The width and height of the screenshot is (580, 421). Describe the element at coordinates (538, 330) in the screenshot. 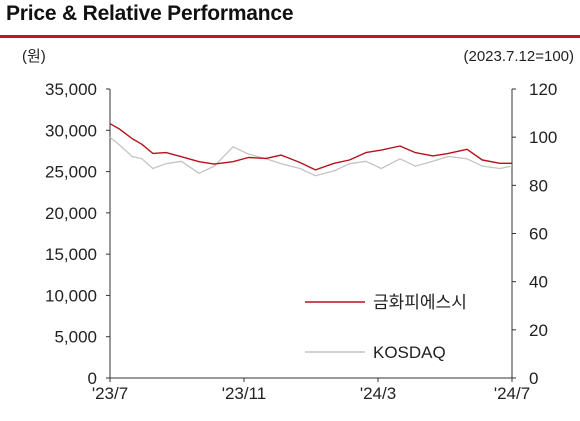

I see `right-tick-label: 20` at that location.